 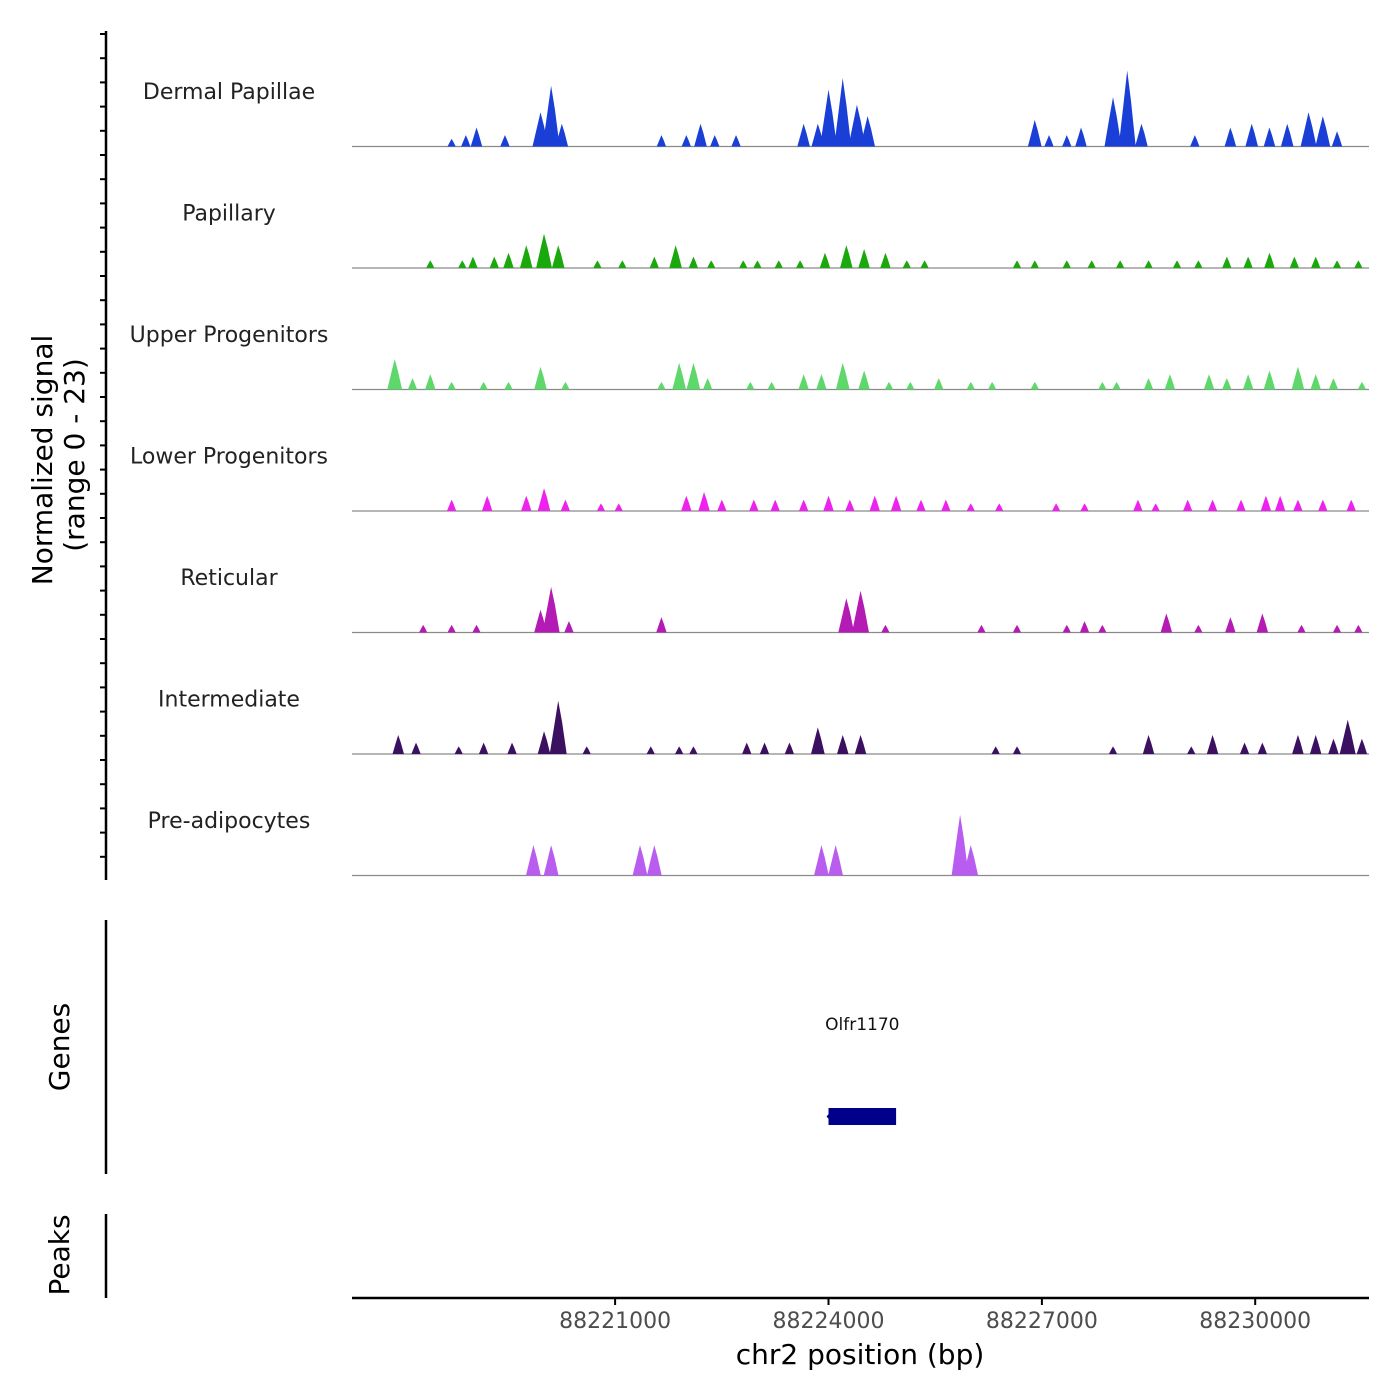 I want to click on track-label: Lower Progenitors, so click(x=229, y=457).